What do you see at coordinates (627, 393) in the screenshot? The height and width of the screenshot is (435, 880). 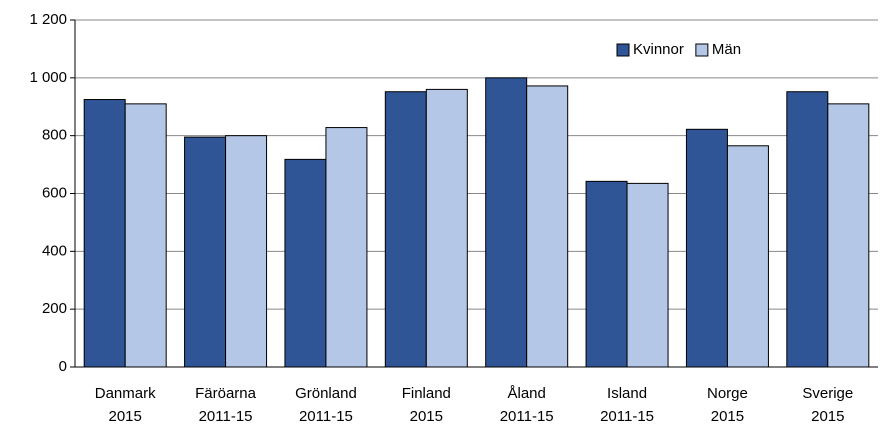 I see `x-tick-label: Island` at bounding box center [627, 393].